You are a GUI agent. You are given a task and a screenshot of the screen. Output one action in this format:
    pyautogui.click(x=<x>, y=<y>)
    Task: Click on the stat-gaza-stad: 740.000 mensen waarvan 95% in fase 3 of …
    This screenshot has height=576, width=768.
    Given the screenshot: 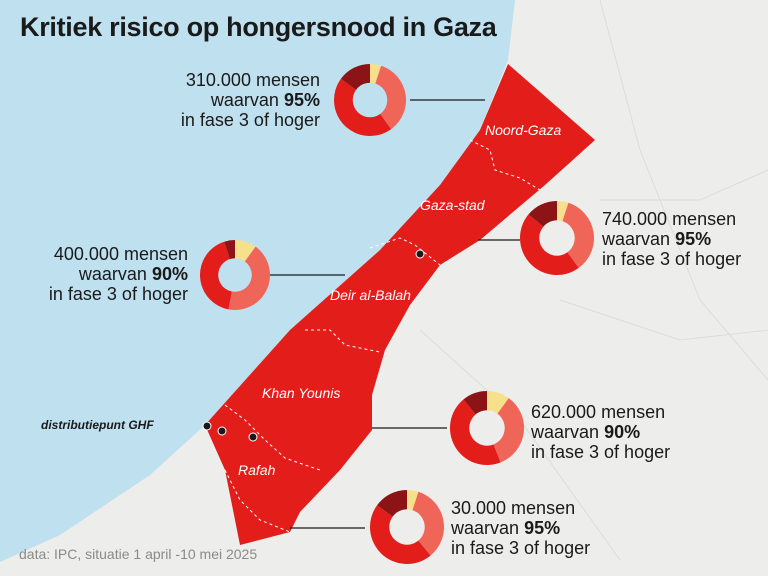 What is the action you would take?
    pyautogui.click(x=671, y=239)
    